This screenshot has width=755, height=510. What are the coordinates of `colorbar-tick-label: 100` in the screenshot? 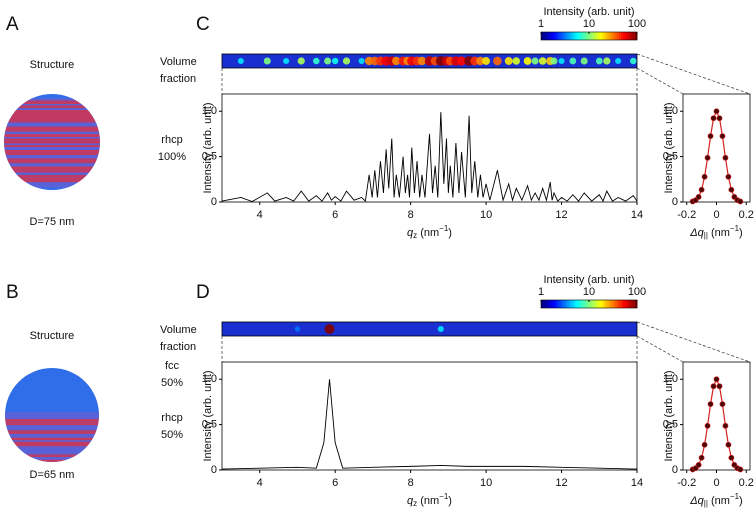 It's located at (637, 24).